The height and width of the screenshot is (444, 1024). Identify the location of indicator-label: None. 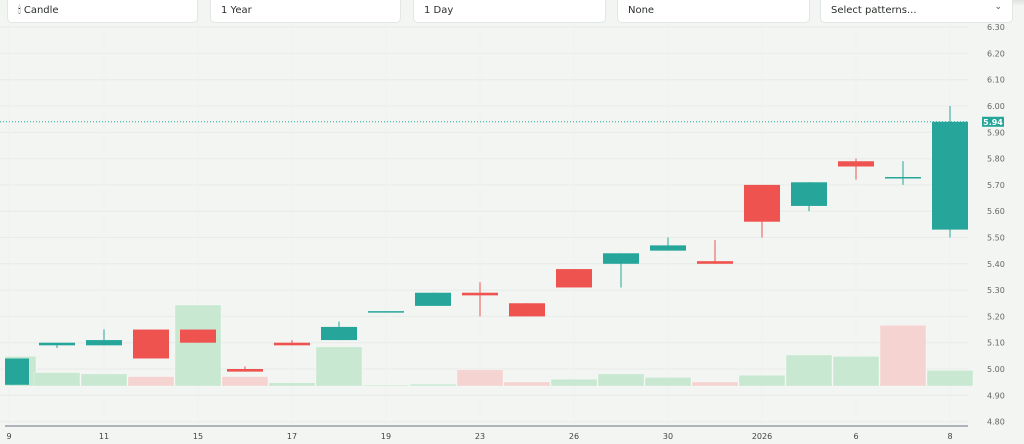
(641, 10).